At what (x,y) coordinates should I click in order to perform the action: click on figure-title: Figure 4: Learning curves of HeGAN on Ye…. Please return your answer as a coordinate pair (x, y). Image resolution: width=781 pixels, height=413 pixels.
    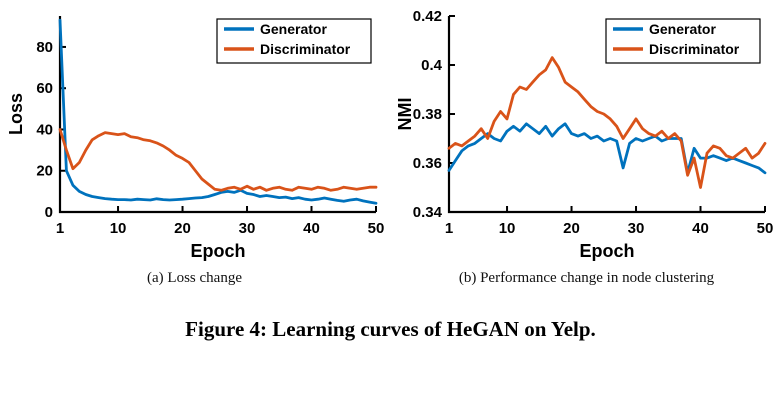
    Looking at the image, I should click on (390, 329).